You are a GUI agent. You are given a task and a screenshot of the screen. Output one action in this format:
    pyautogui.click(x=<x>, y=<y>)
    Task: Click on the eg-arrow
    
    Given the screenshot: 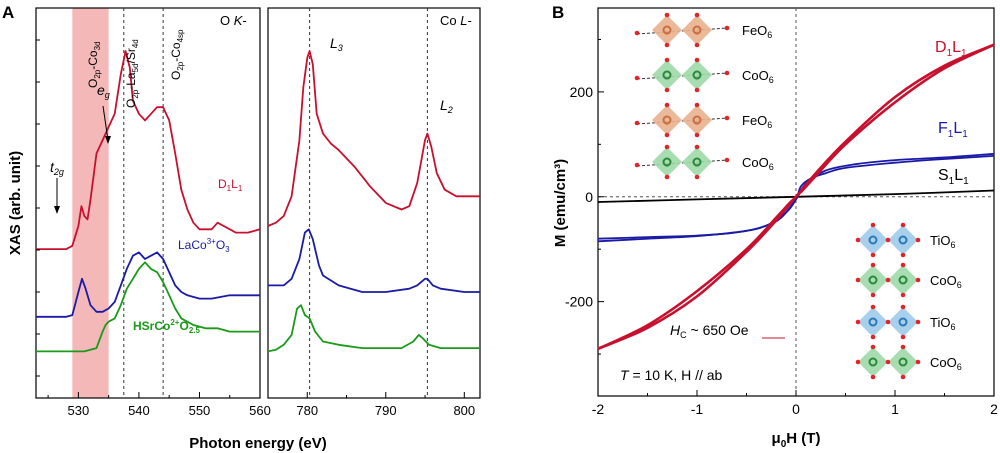 What is the action you would take?
    pyautogui.click(x=105, y=123)
    